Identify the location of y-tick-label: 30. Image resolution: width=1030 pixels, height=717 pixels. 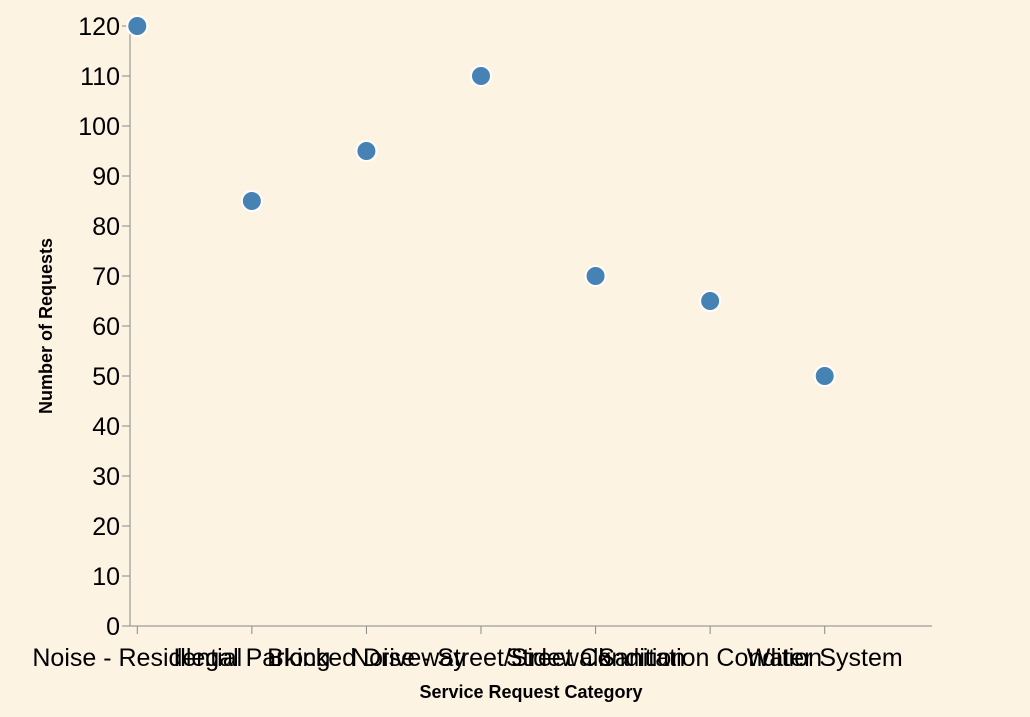
(106, 477).